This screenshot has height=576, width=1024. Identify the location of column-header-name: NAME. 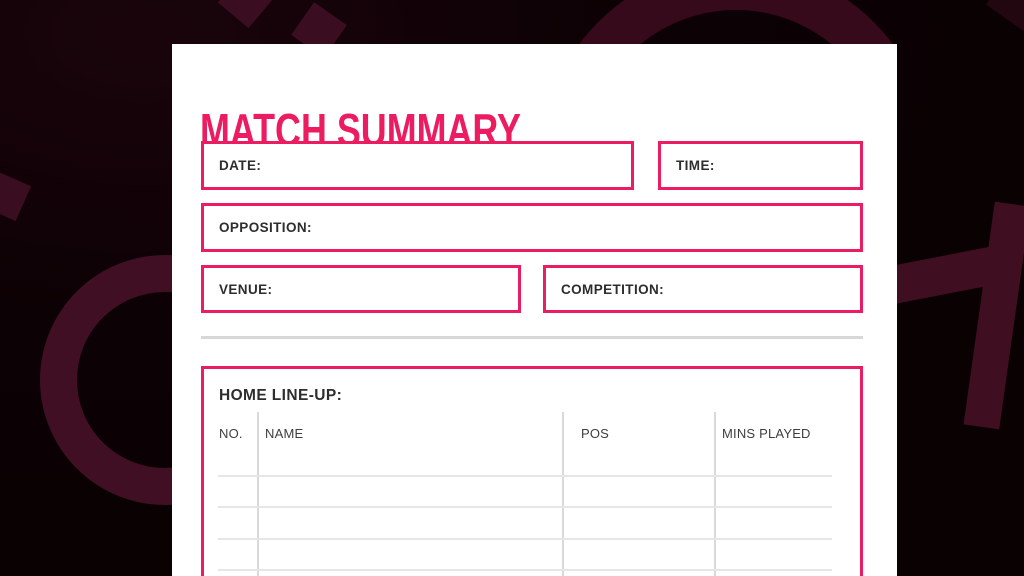
(284, 433).